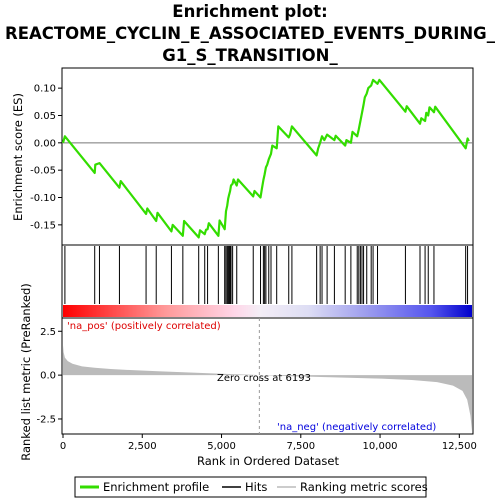 The width and height of the screenshot is (500, 500). I want to click on x-axis-label: Rank in Ordered Dataset, so click(268, 461).